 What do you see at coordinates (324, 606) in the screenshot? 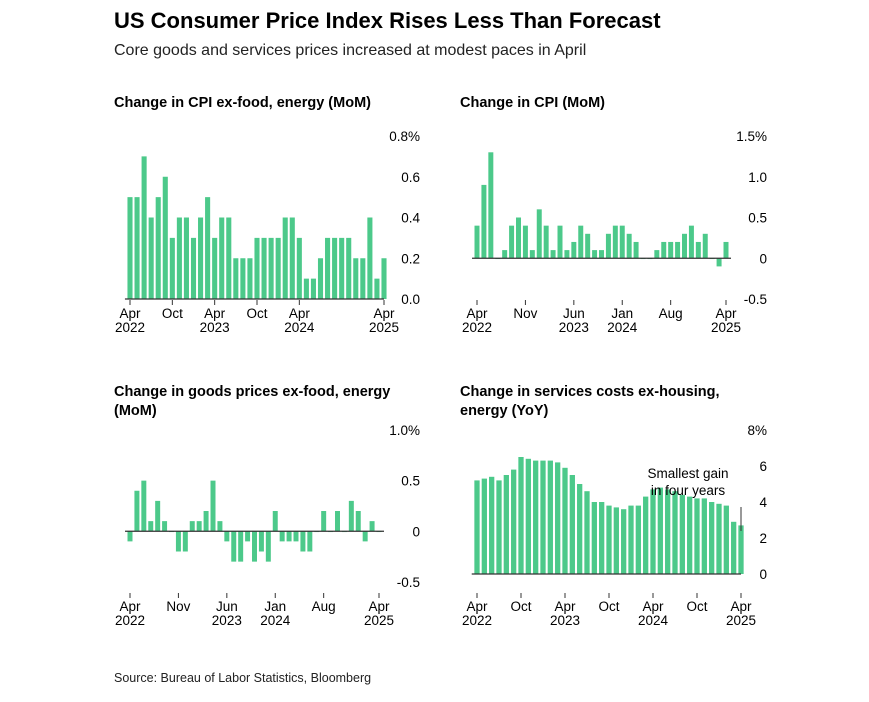
I see `x-tick-label: Aug` at bounding box center [324, 606].